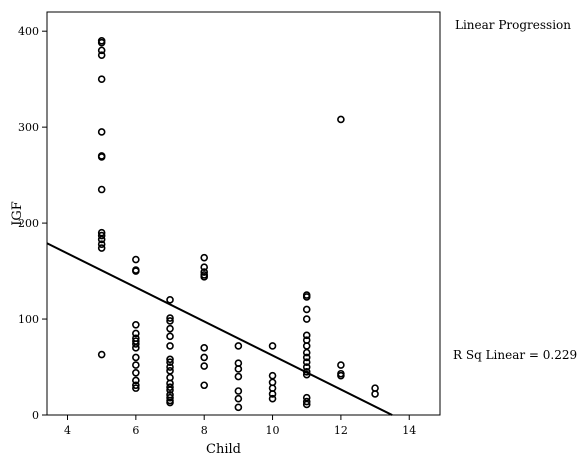 The height and width of the screenshot is (459, 580). Describe the element at coordinates (28, 127) in the screenshot. I see `y-tick-label: 300` at that location.